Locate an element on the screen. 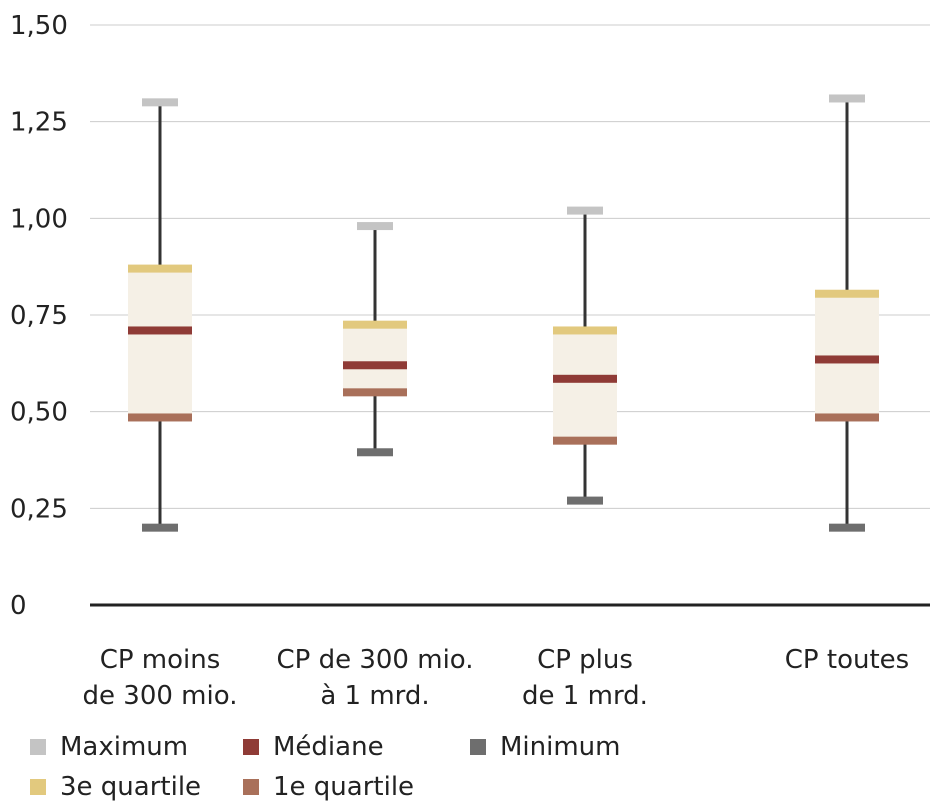  x-category-label-line: CP toutes is located at coordinates (847, 660).